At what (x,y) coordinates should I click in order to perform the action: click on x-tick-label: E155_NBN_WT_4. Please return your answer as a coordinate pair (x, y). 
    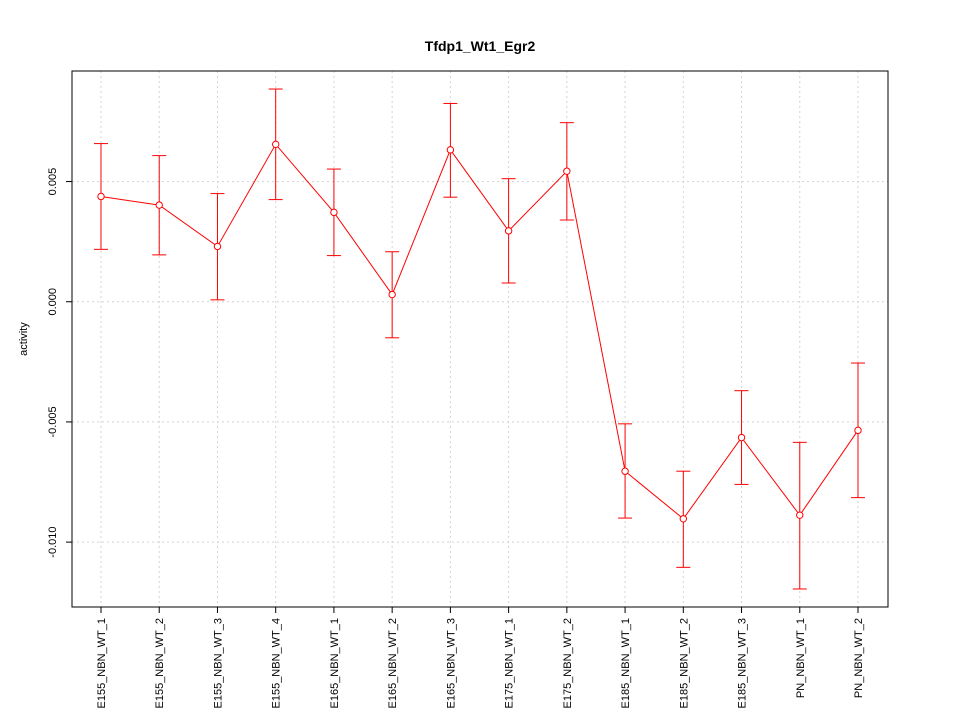
    Looking at the image, I should click on (277, 663).